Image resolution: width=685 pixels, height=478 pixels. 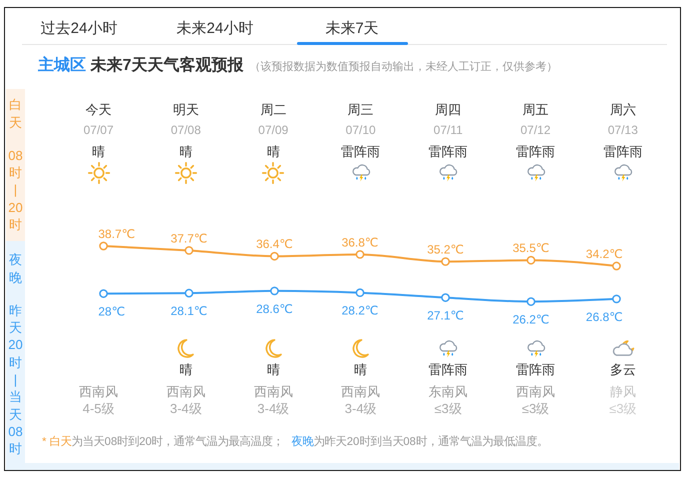 I want to click on text: * 白天, so click(x=57, y=442).